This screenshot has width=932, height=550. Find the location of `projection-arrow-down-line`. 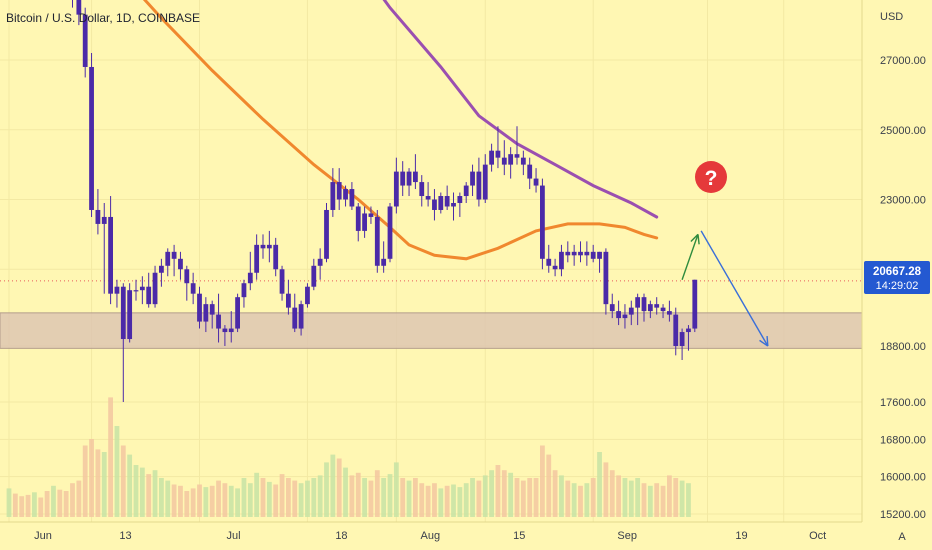

projection-arrow-down-line is located at coordinates (734, 288).